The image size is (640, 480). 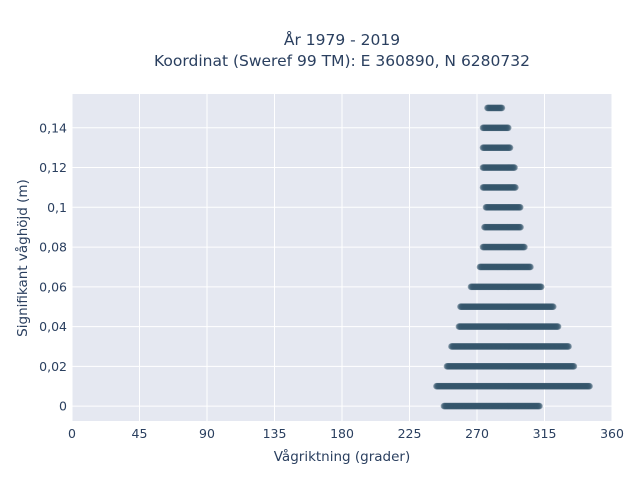 I want to click on x-tick-label: 135, so click(x=275, y=433).